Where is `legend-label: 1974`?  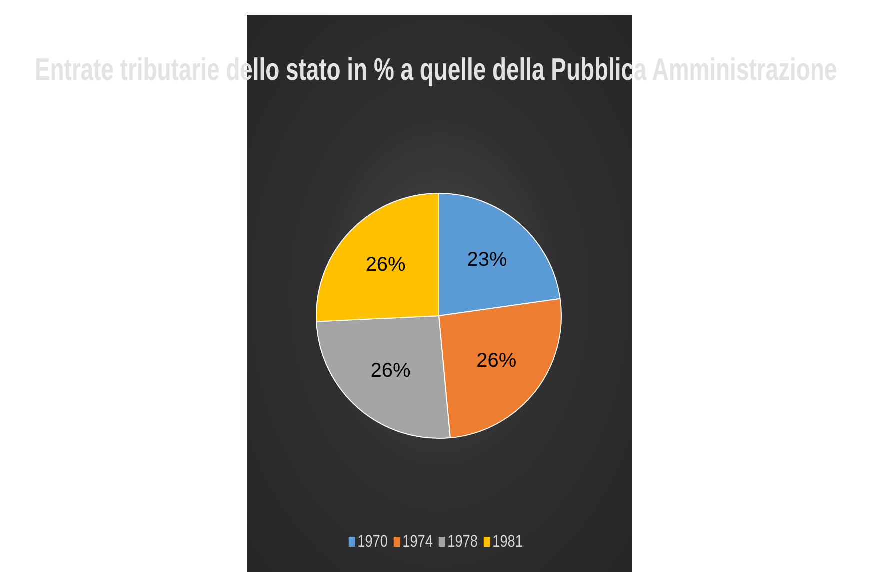
legend-label: 1974 is located at coordinates (418, 542).